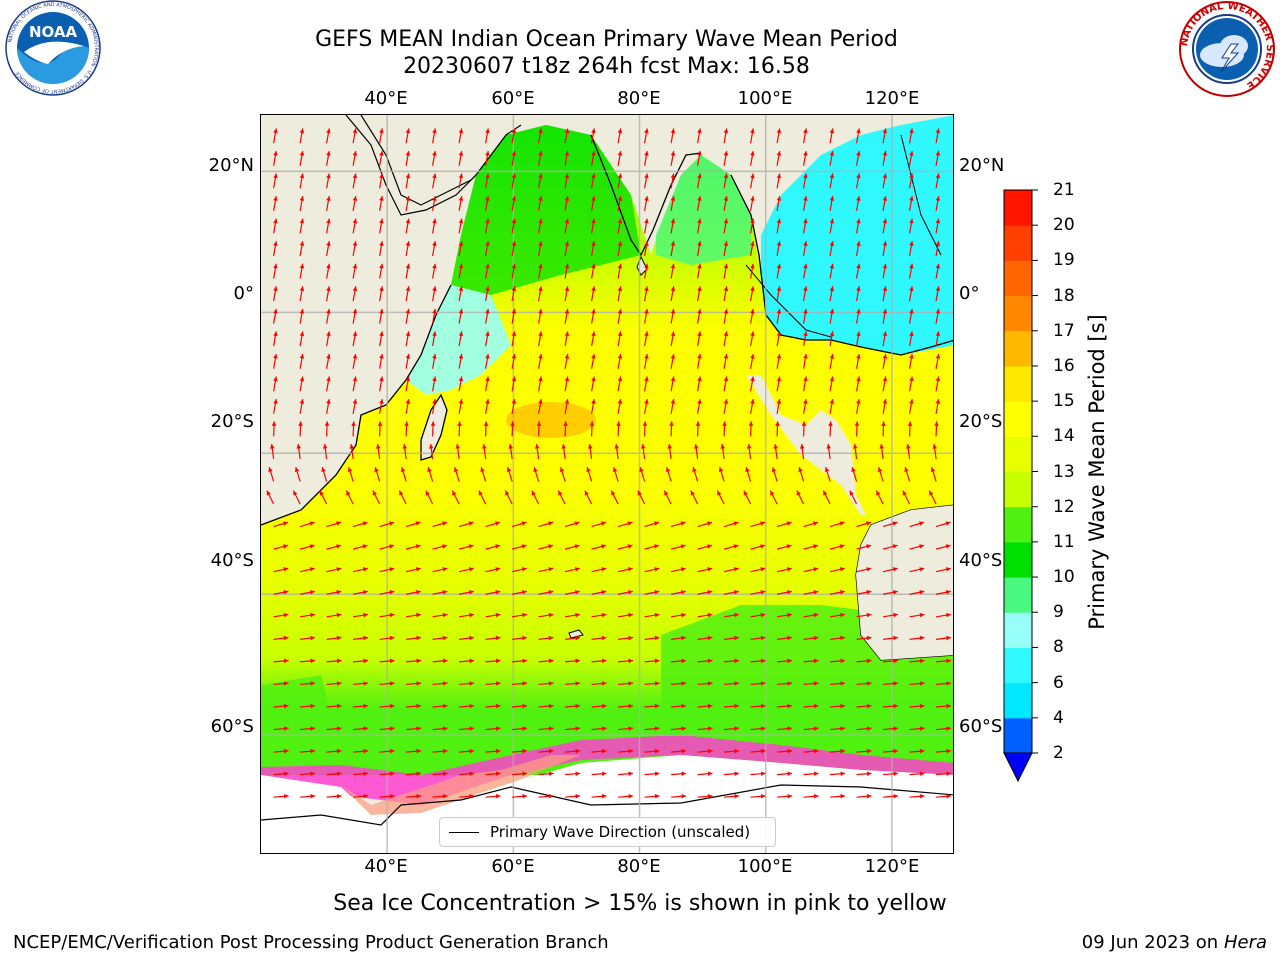 This screenshot has height=960, width=1280. I want to click on lat-tick-right-20n: 20°N, so click(982, 165).